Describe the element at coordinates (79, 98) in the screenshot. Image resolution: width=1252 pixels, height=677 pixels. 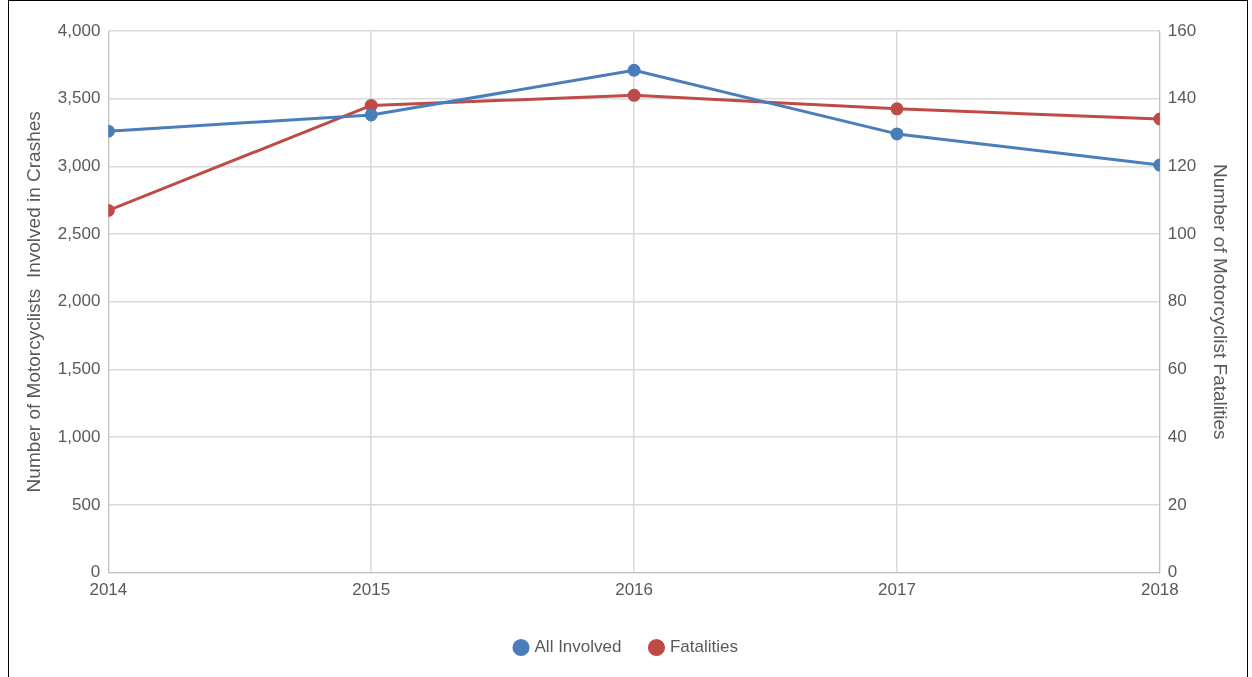
I see `y-tick-label: 3,500` at that location.